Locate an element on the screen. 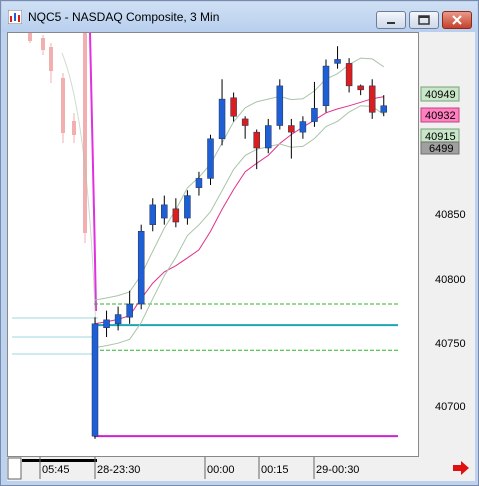  price-tag-label: 40949 is located at coordinates (440, 95).